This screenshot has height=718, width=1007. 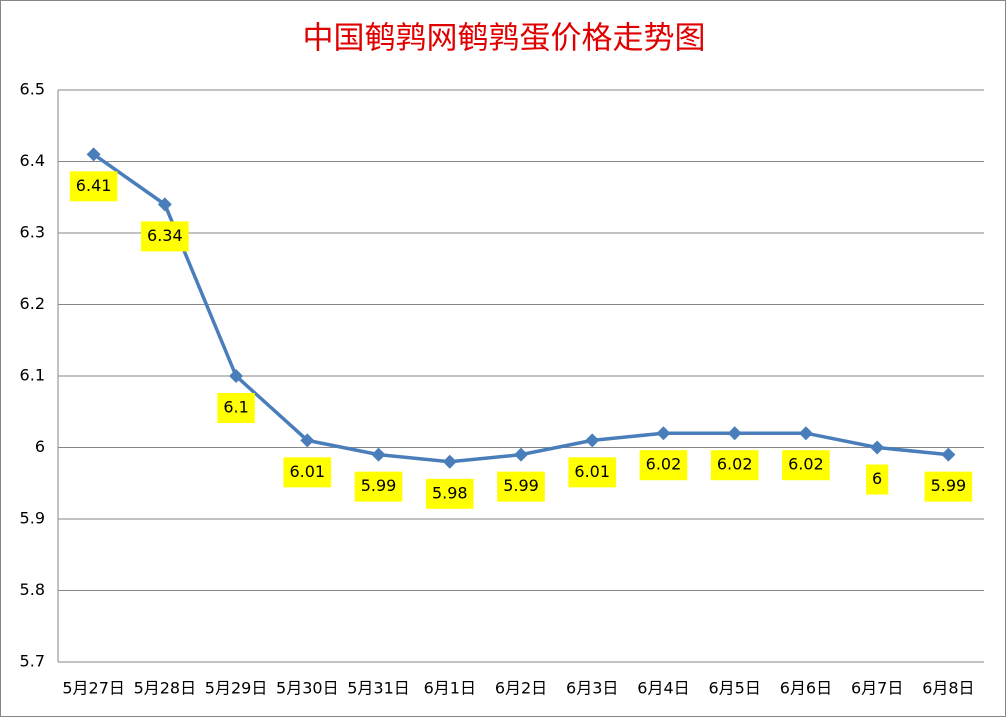 I want to click on data-label: 6.41, so click(x=94, y=185).